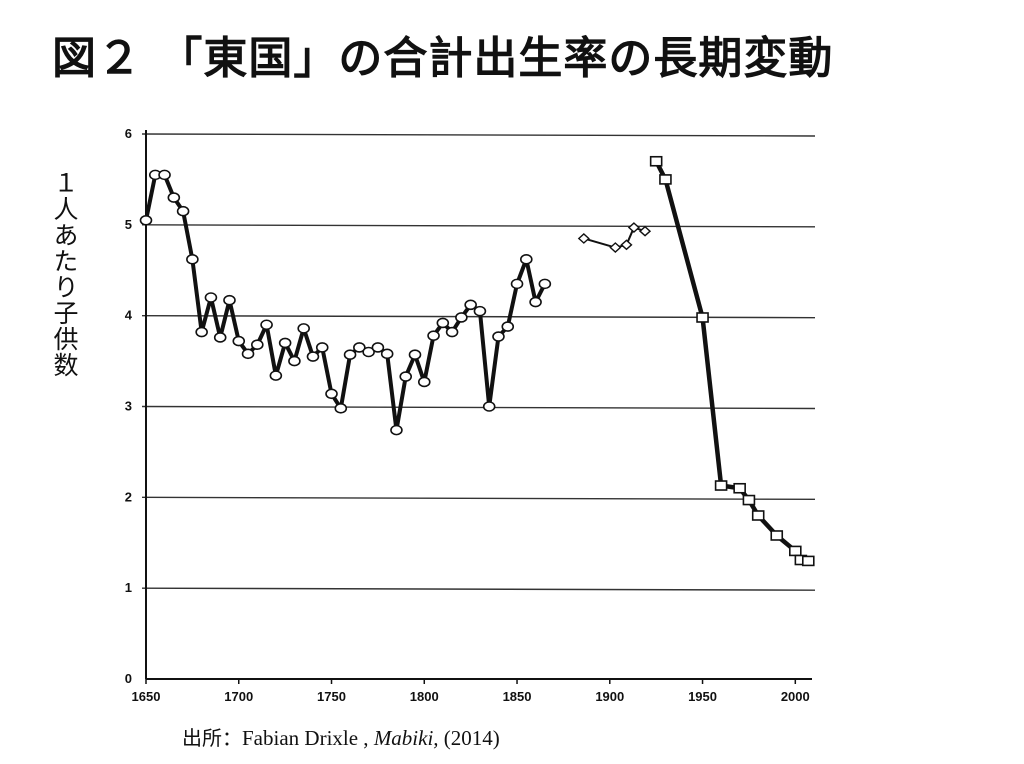  Describe the element at coordinates (146, 696) in the screenshot. I see `x-tick-label: 1650` at that location.